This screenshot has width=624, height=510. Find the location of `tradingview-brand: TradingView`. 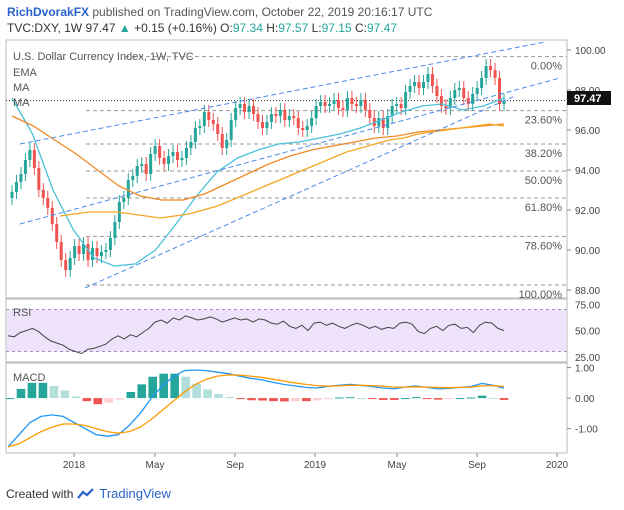

tradingview-brand: TradingView is located at coordinates (135, 493).